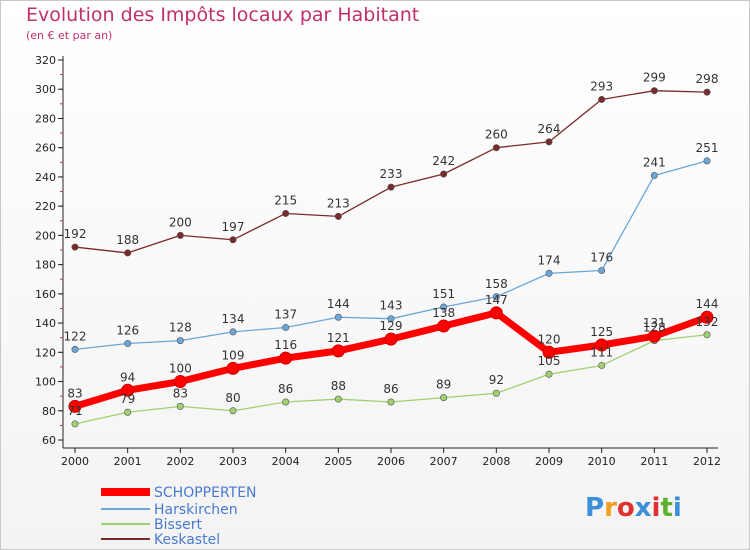 This screenshot has width=750, height=550. I want to click on data-label: 242, so click(443, 161).